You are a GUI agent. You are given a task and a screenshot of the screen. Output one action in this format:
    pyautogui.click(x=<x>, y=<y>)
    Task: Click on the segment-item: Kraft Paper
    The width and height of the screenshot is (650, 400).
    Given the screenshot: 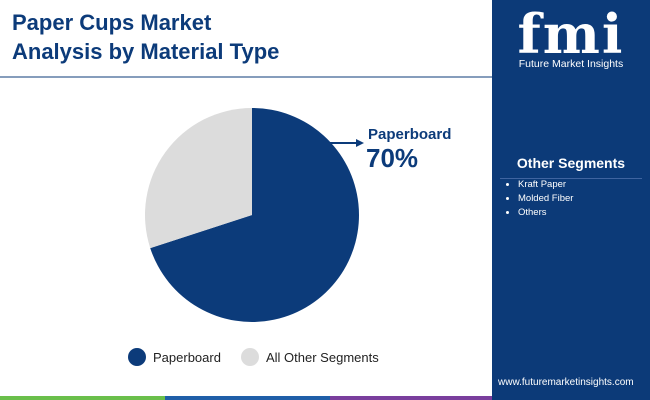 What is the action you would take?
    pyautogui.click(x=545, y=185)
    